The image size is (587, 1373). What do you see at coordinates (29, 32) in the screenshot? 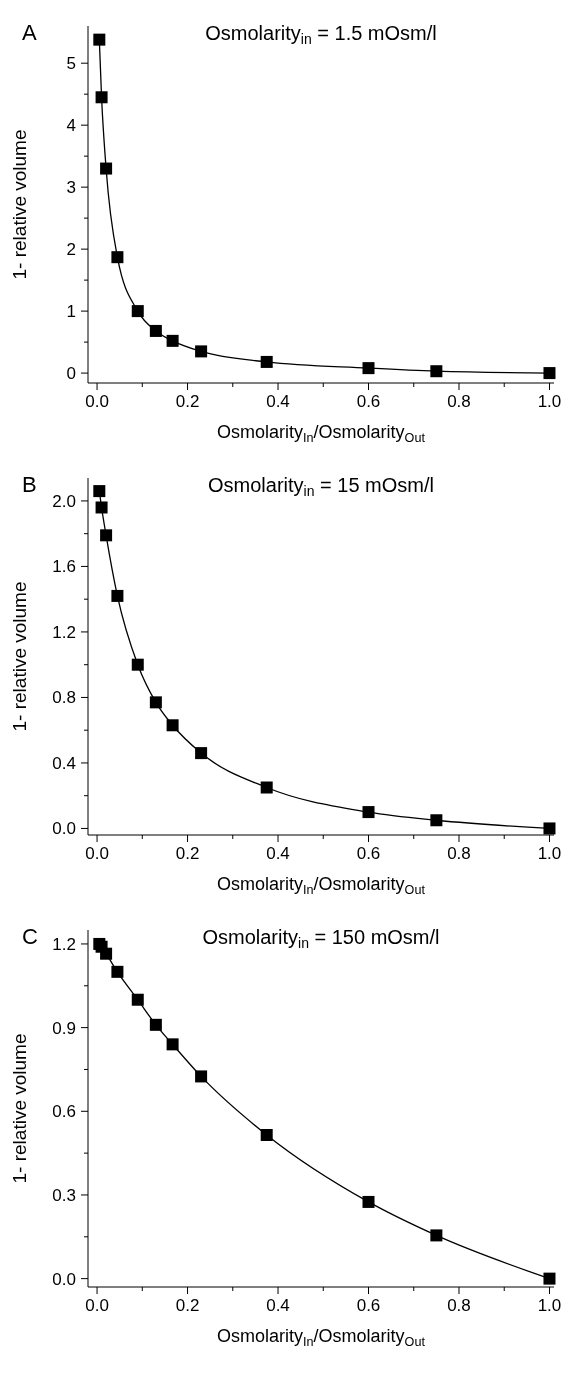
I see `text: A` at bounding box center [29, 32].